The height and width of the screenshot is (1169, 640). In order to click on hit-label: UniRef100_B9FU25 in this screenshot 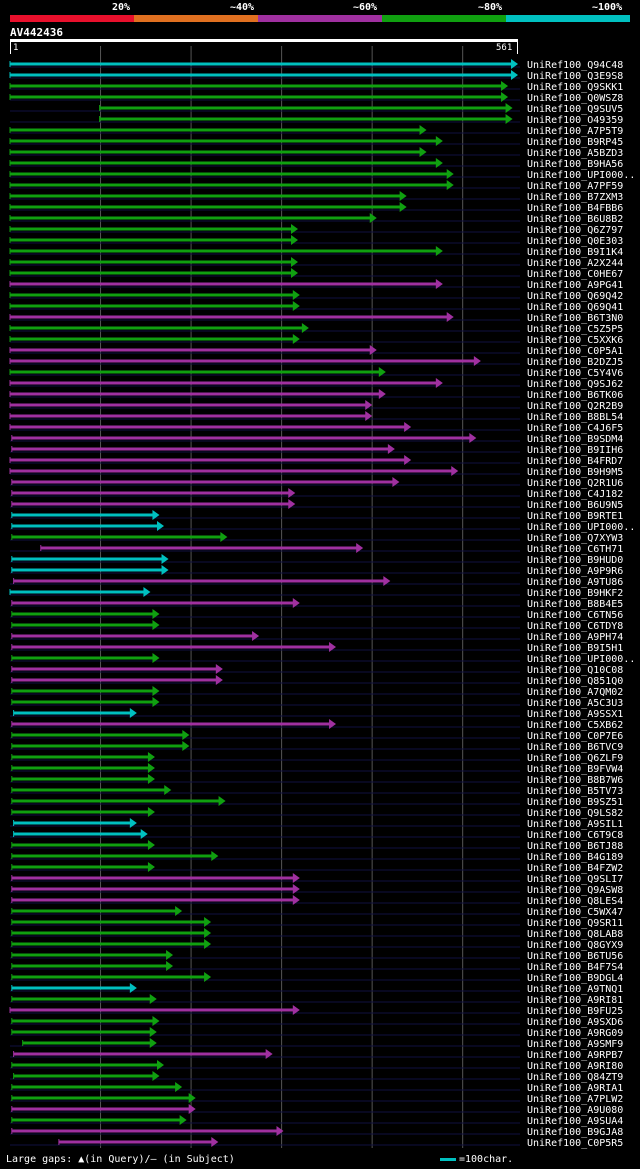, I will do `click(575, 1011)`.